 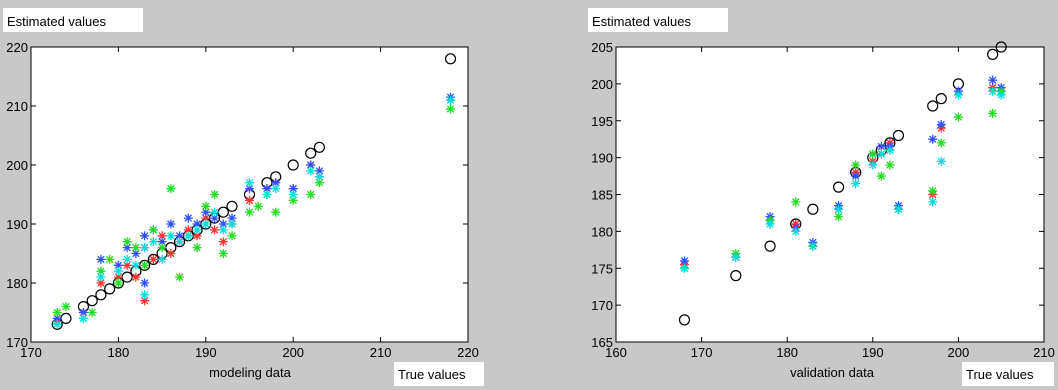 I want to click on x-tick-label: 170, so click(x=702, y=352).